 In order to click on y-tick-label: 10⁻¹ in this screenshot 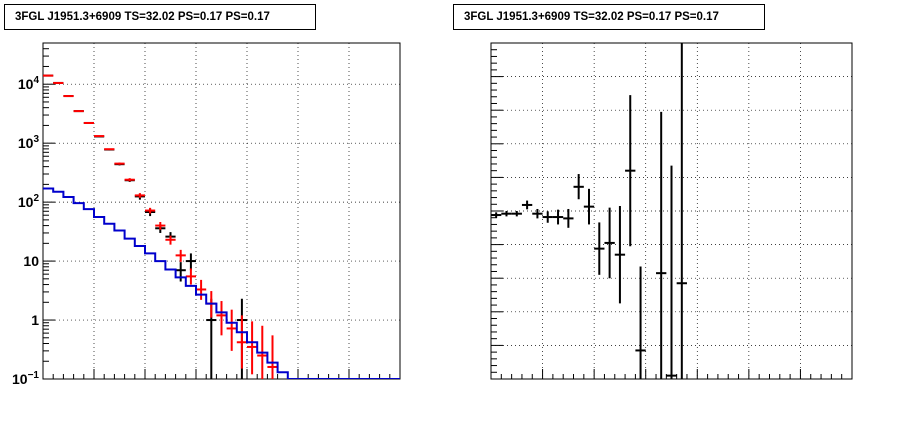, I will do `click(25, 378)`.